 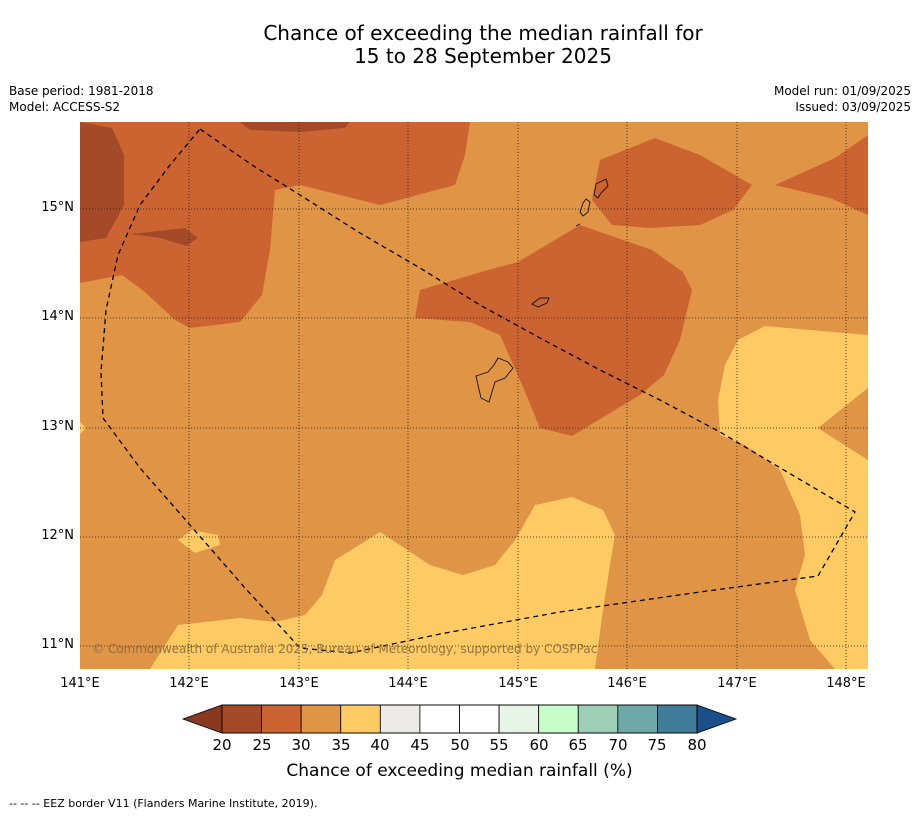 I want to click on region-35-40-patch-west, so click(x=199, y=541).